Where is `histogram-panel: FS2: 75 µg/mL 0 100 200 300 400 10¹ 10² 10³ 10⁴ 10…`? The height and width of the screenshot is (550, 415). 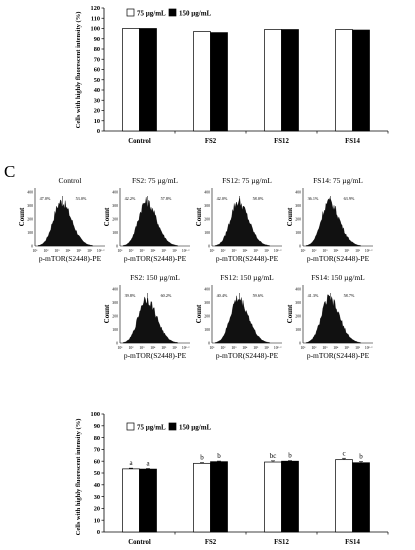 histogram-panel: FS2: 75 µg/mL 0 100 200 300 400 10¹ 10² 10³ 10⁴ 10… is located at coordinates (146, 219).